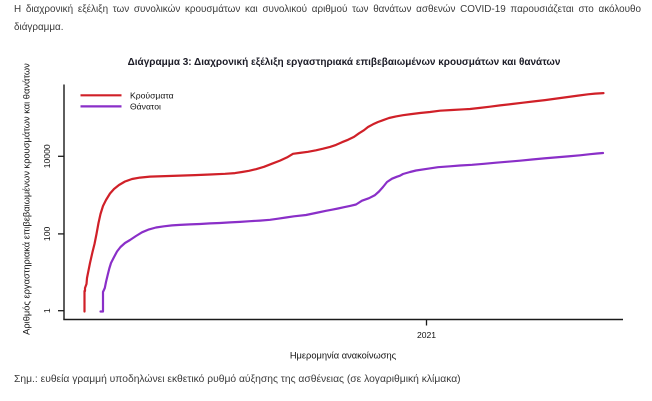 This screenshot has width=652, height=401. Describe the element at coordinates (152, 95) in the screenshot. I see `svg-text: Κρούσματα` at that location.